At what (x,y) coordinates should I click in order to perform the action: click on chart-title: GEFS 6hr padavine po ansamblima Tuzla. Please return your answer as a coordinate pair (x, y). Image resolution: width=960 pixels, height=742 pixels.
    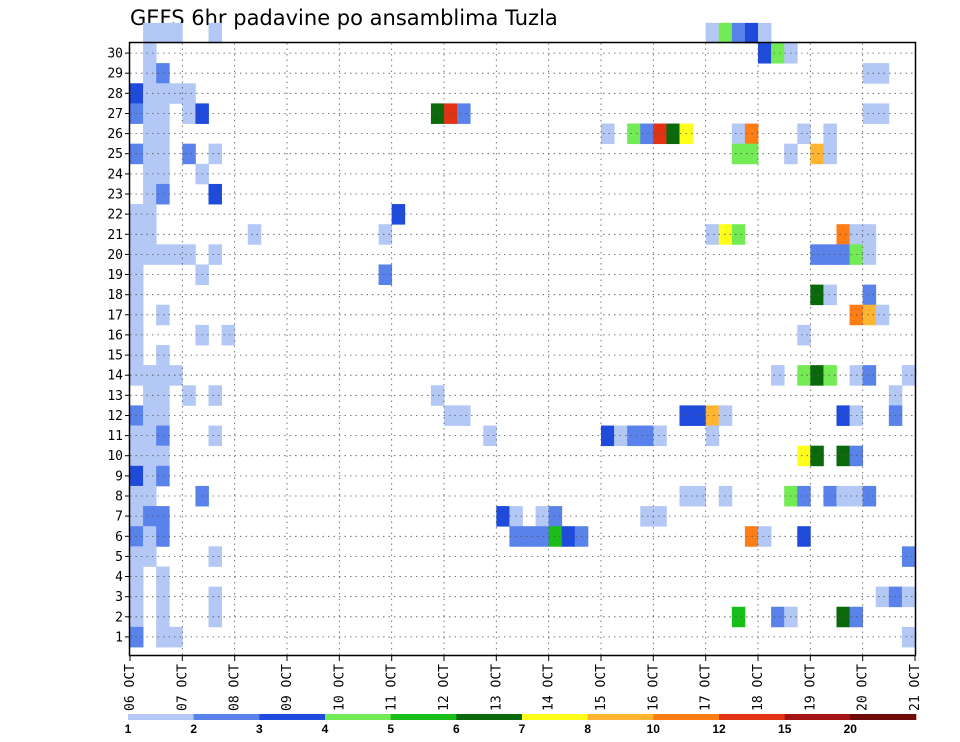
    Looking at the image, I should click on (344, 18).